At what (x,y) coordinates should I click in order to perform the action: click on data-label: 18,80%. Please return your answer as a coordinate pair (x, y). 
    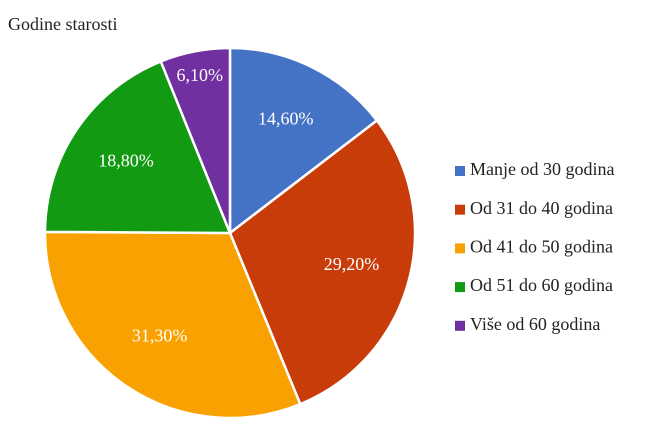
    Looking at the image, I should click on (126, 160).